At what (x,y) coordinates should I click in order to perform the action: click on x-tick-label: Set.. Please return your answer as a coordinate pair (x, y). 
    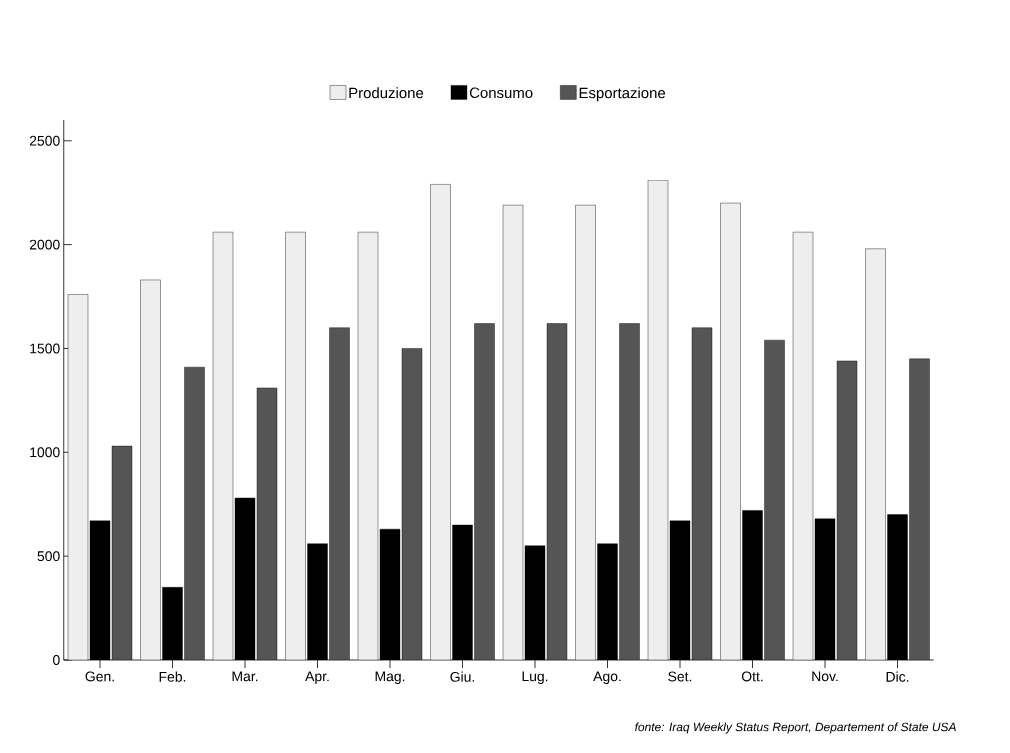
    Looking at the image, I should click on (680, 676).